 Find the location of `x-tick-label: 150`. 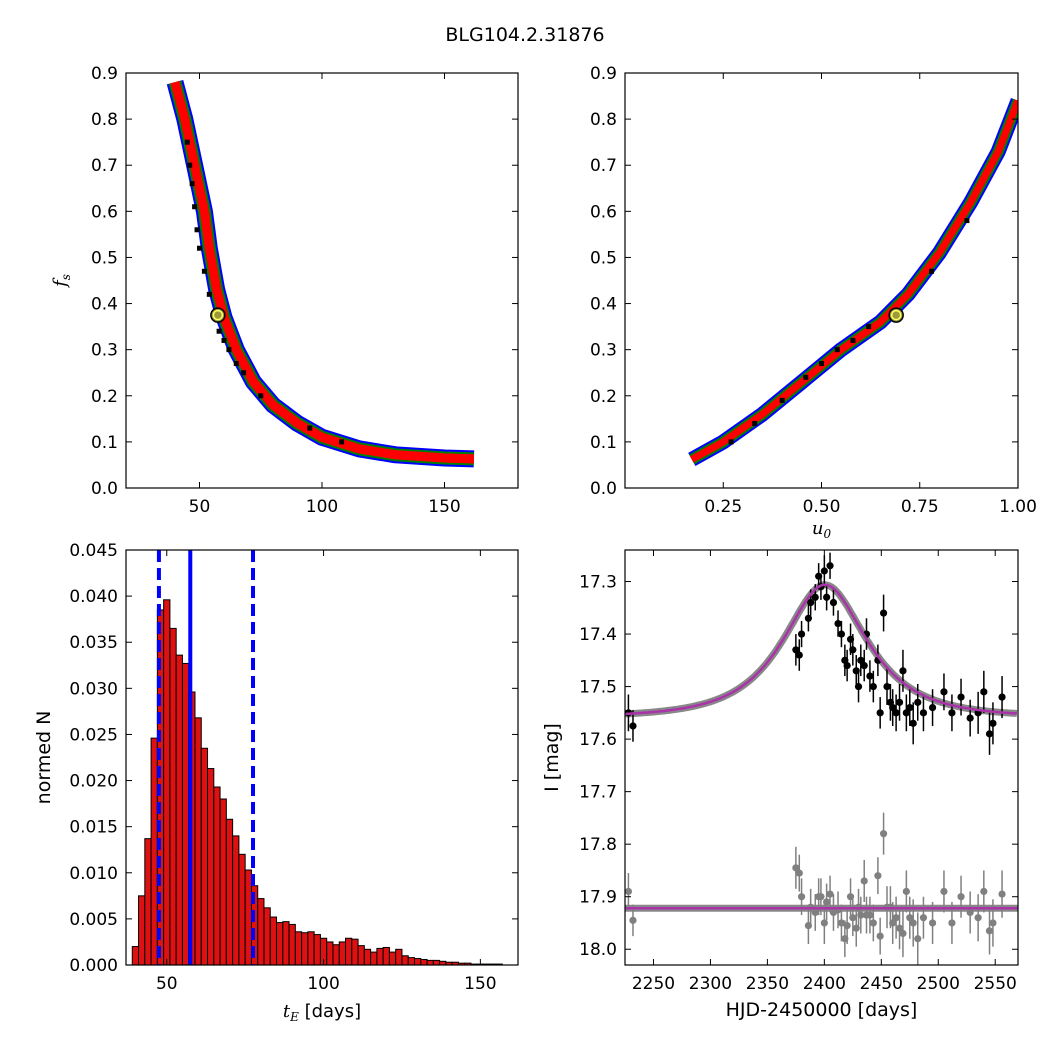

x-tick-label: 150 is located at coordinates (480, 984).